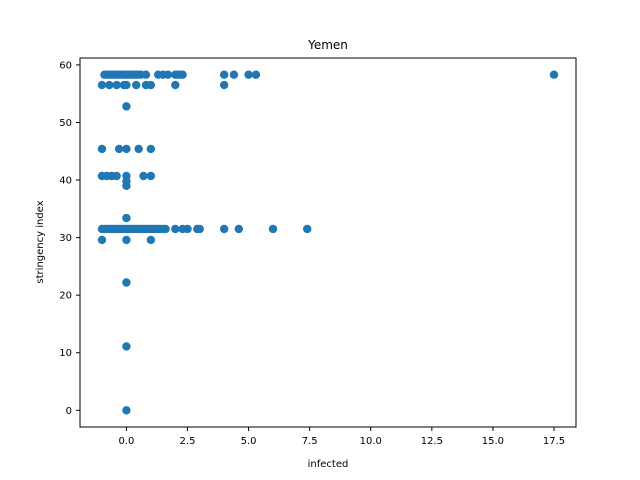  Describe the element at coordinates (249, 441) in the screenshot. I see `x-tick-label: 5.0` at that location.